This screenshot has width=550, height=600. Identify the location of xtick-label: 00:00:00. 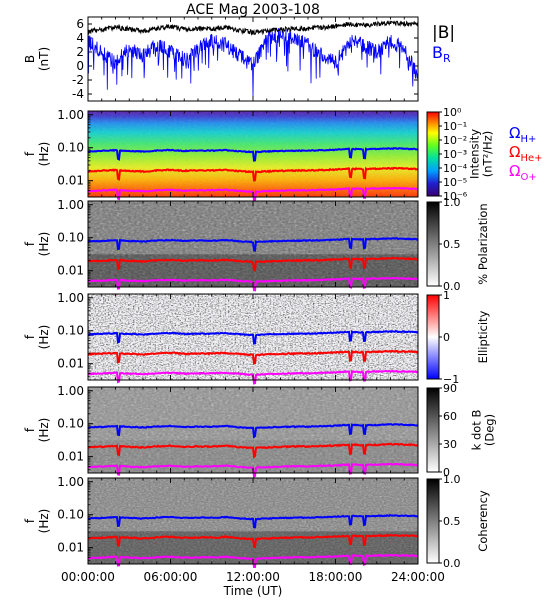
(88, 577).